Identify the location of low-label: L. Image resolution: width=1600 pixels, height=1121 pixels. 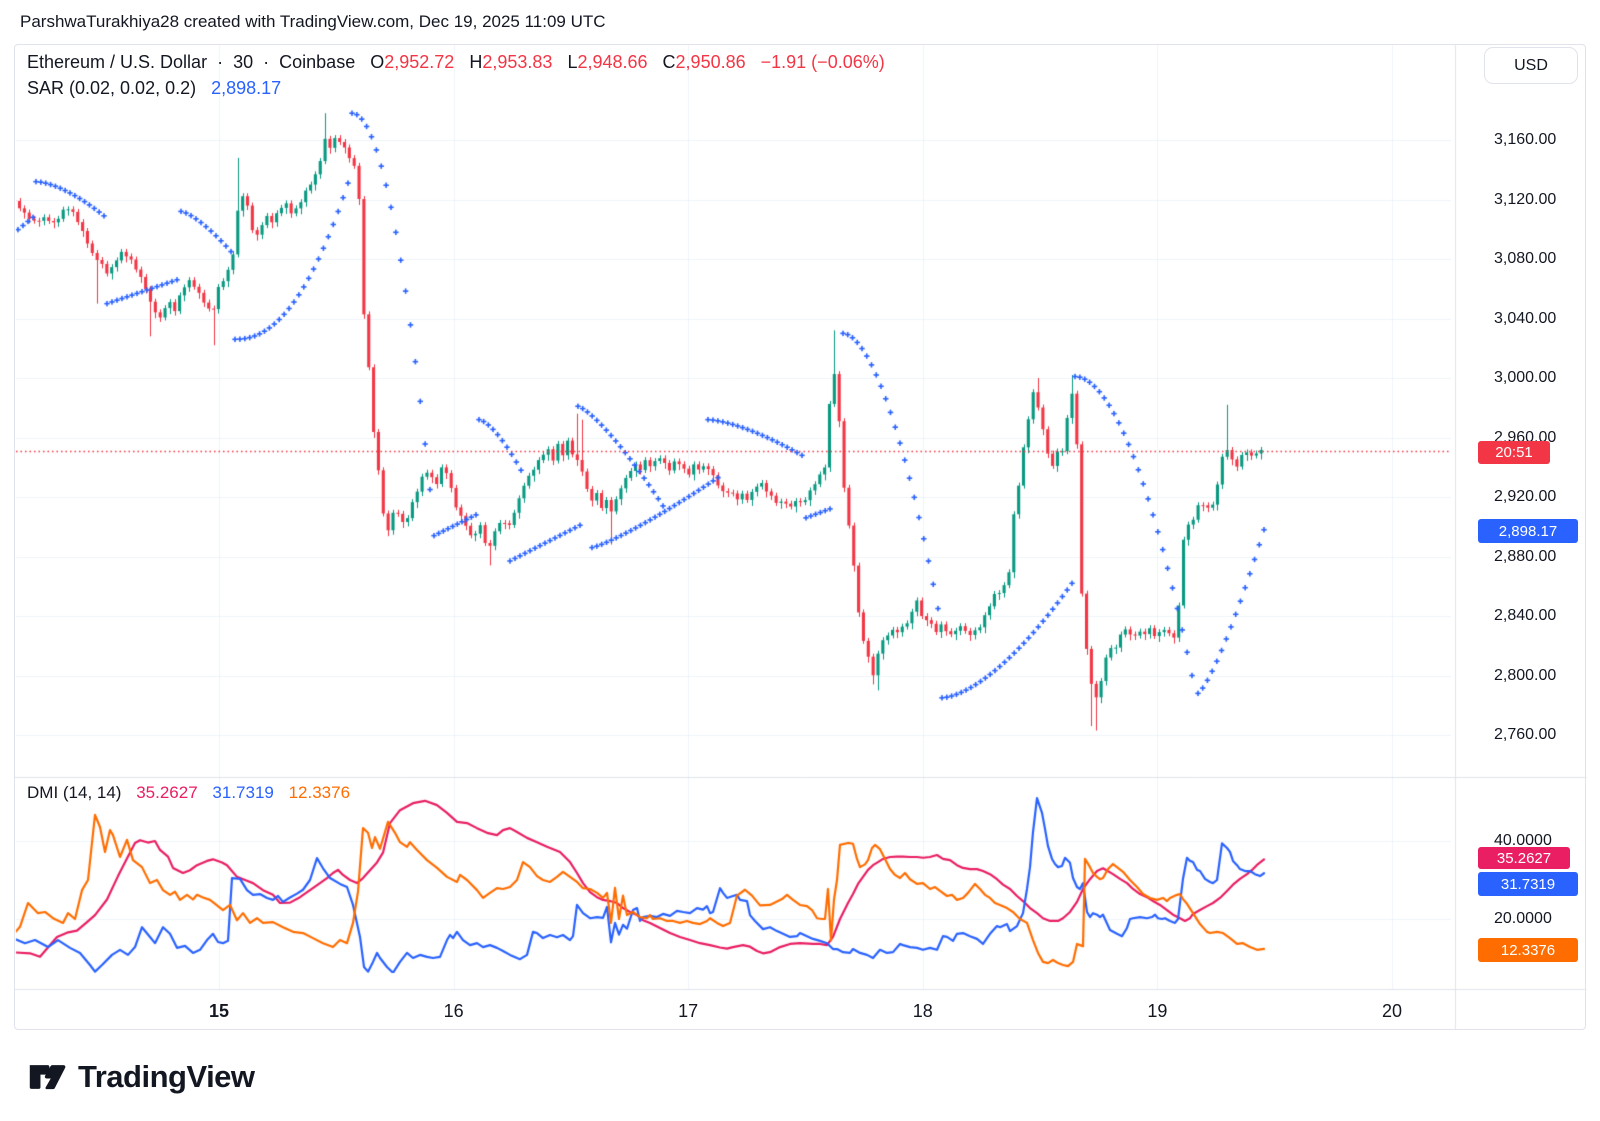
(572, 62).